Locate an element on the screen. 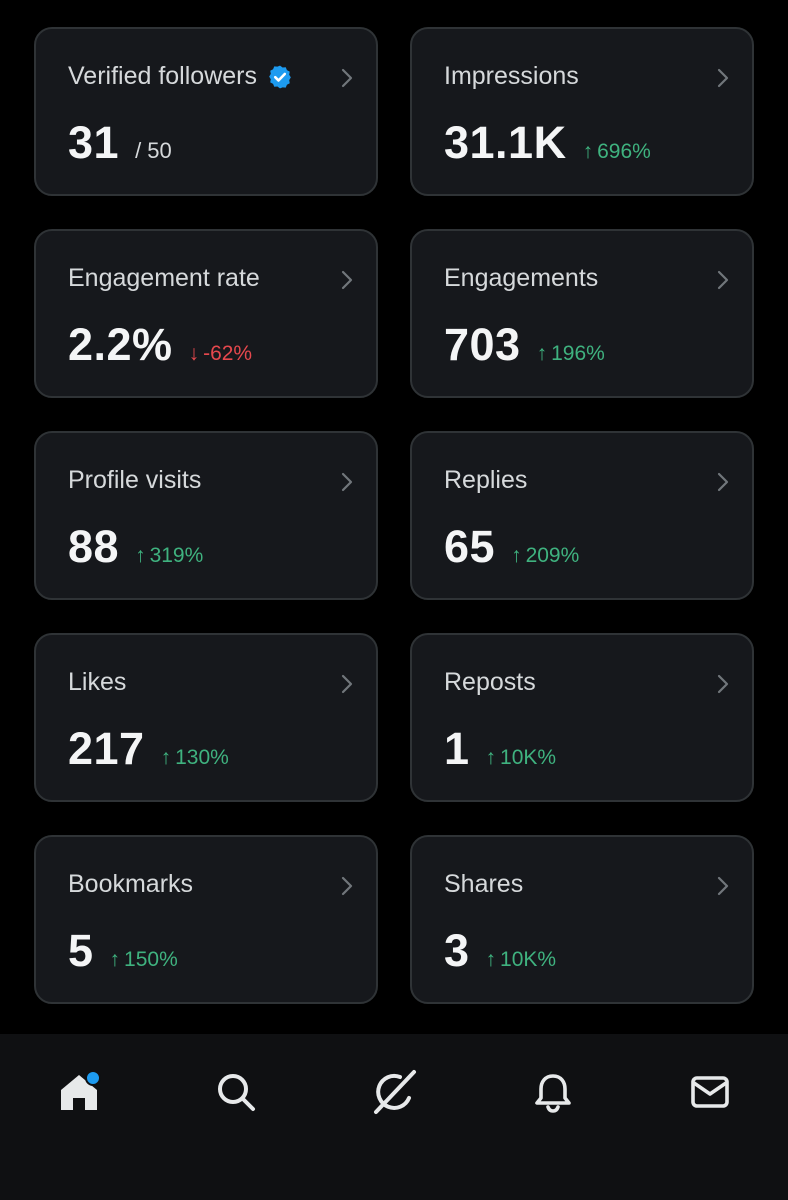 This screenshot has width=788, height=1200. search-icon is located at coordinates (236, 1092).